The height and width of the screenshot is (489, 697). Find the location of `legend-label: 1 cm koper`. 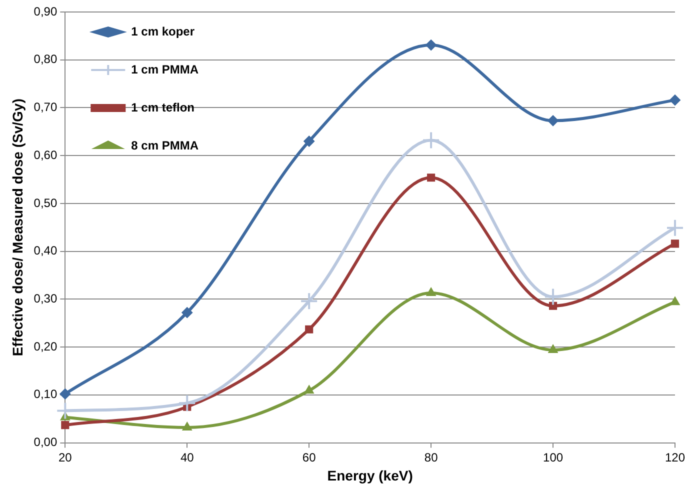

legend-label: 1 cm koper is located at coordinates (163, 31).